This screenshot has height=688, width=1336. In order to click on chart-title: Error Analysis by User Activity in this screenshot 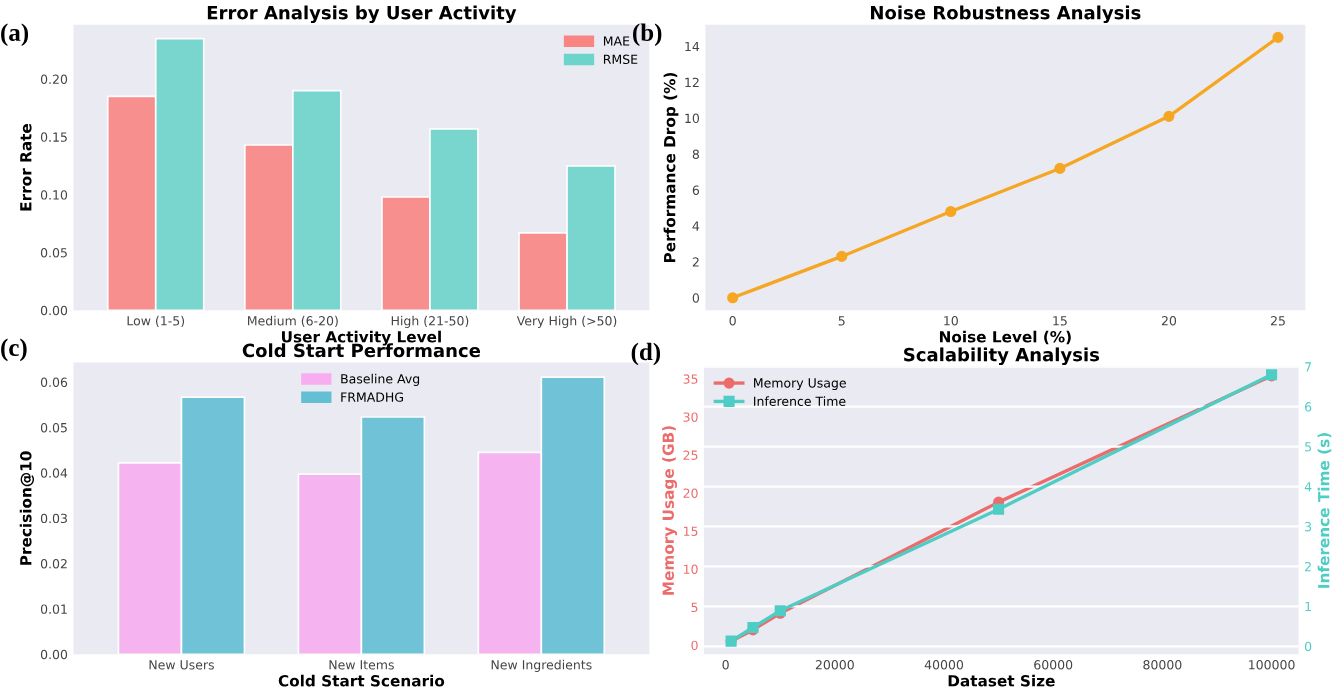, I will do `click(362, 14)`.